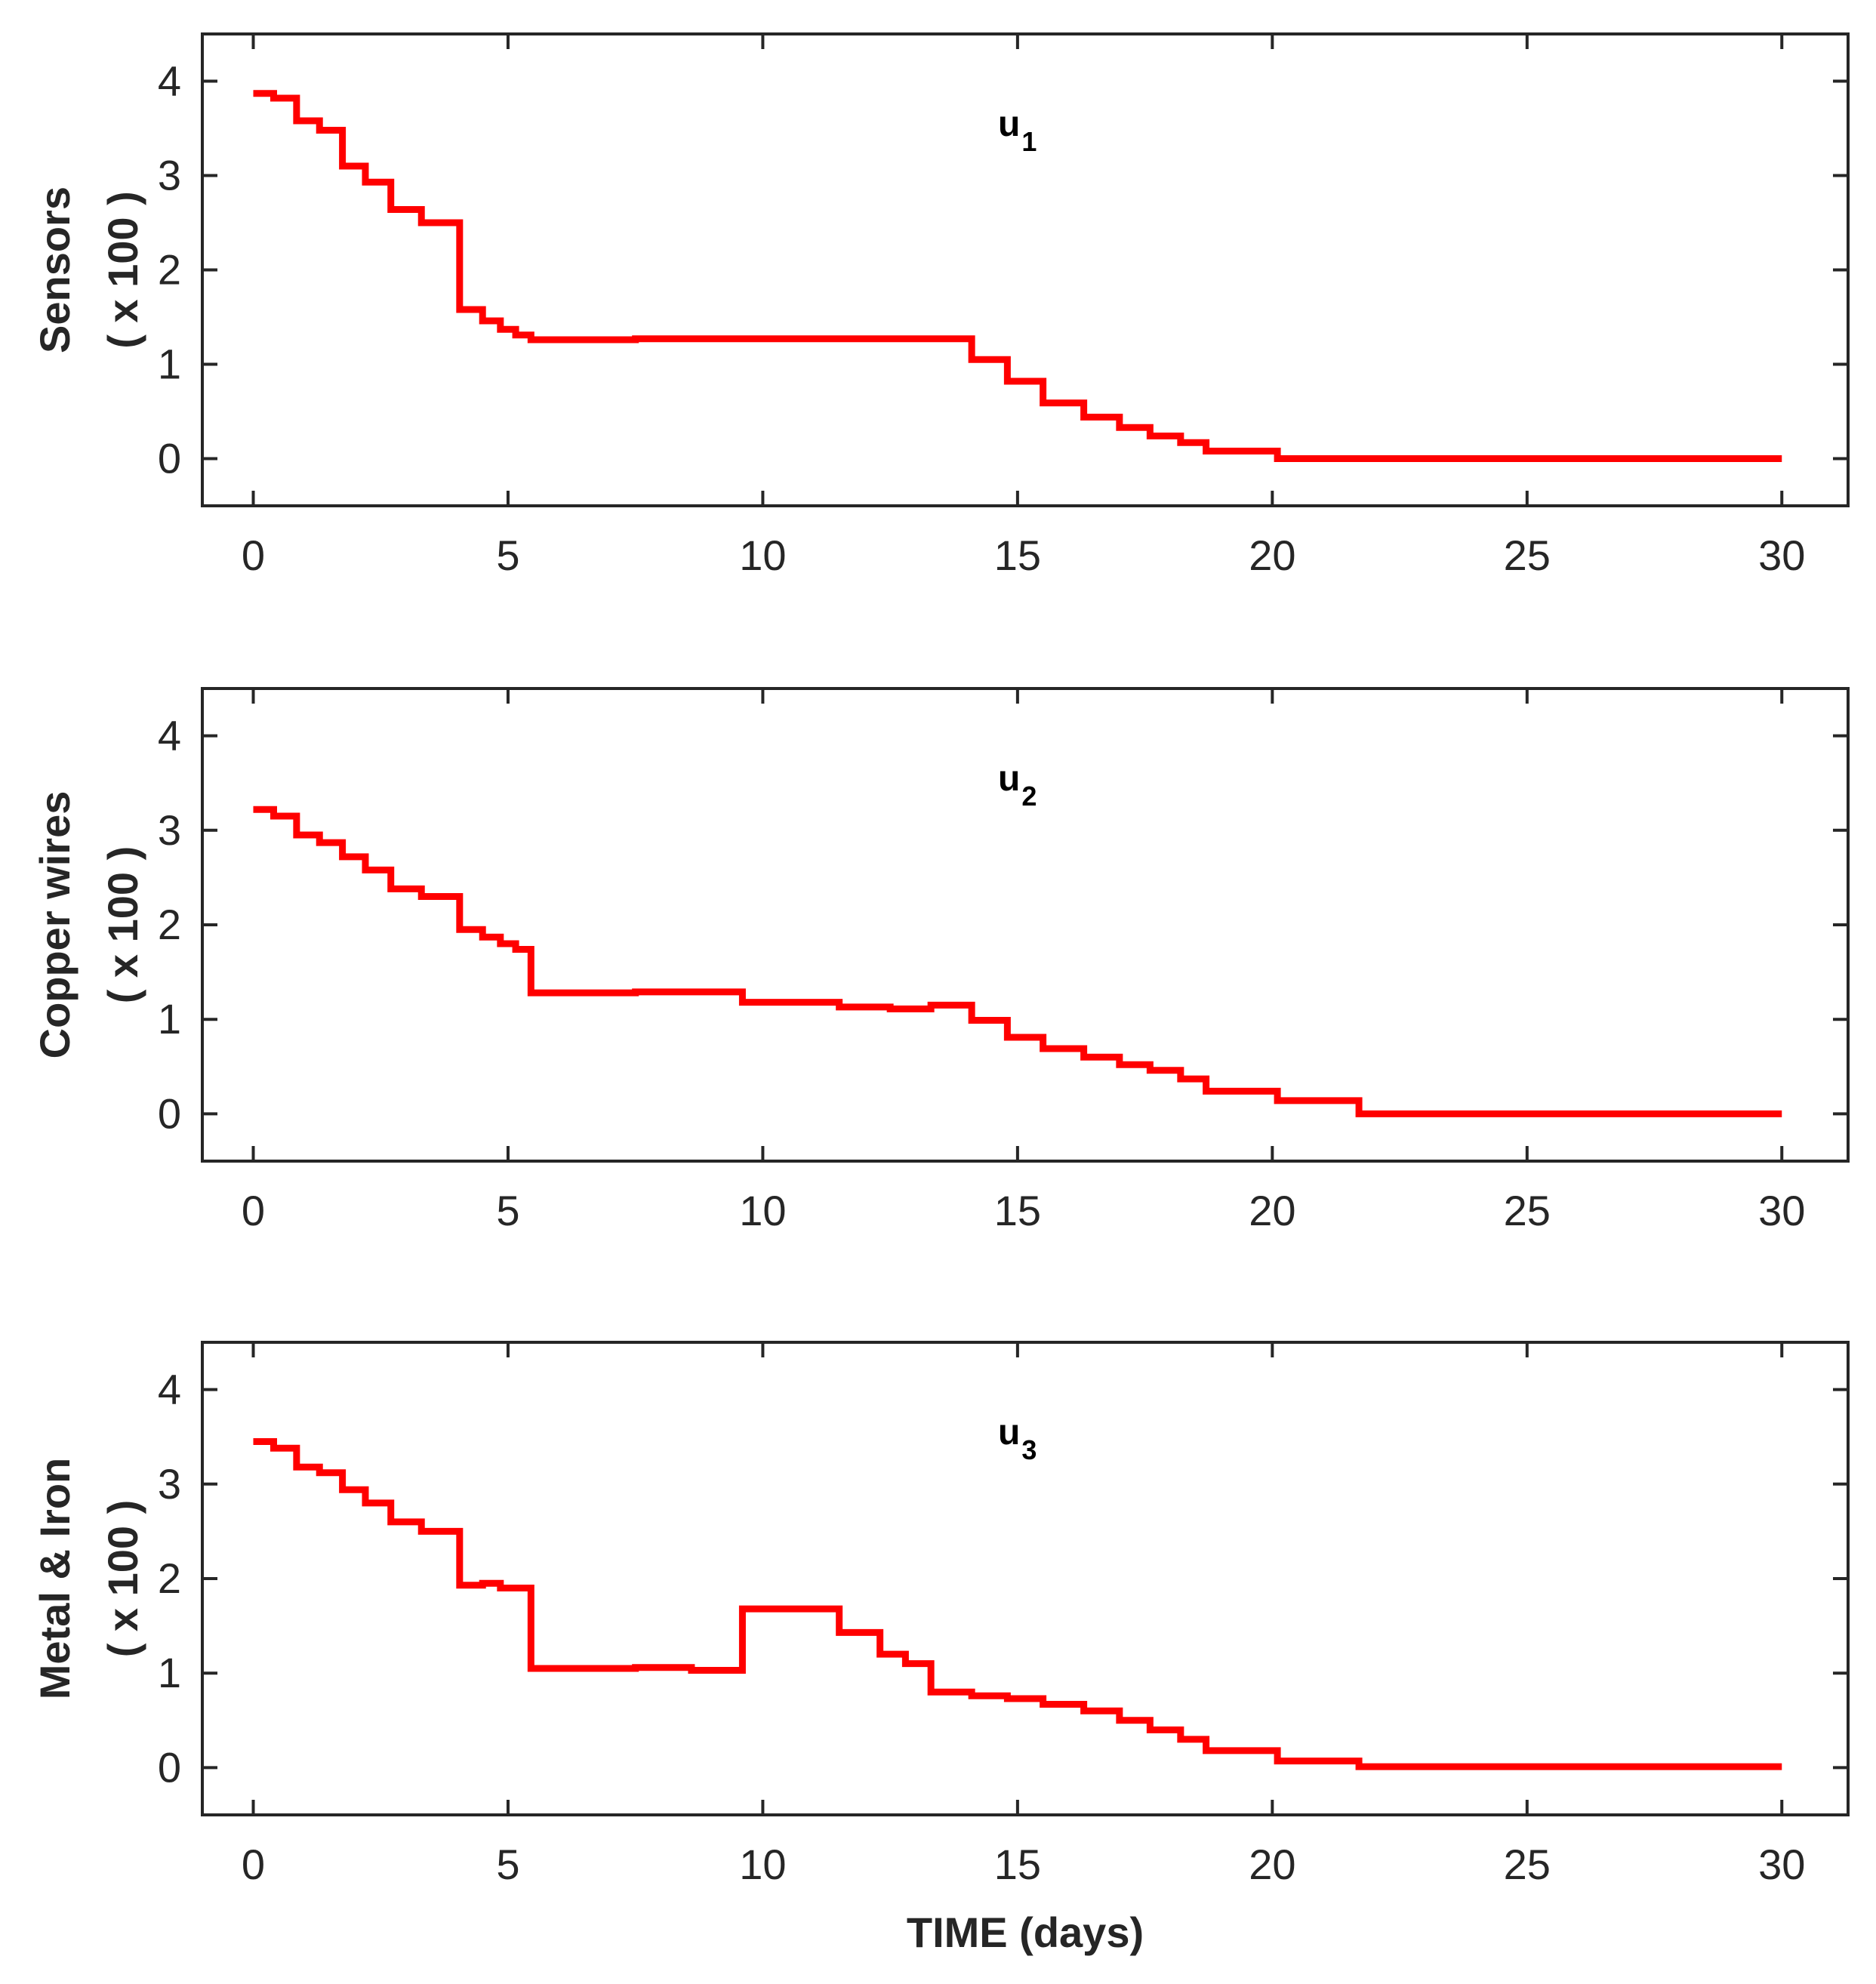  What do you see at coordinates (55, 1578) in the screenshot?
I see `y-axis-label: Metal & Iron` at bounding box center [55, 1578].